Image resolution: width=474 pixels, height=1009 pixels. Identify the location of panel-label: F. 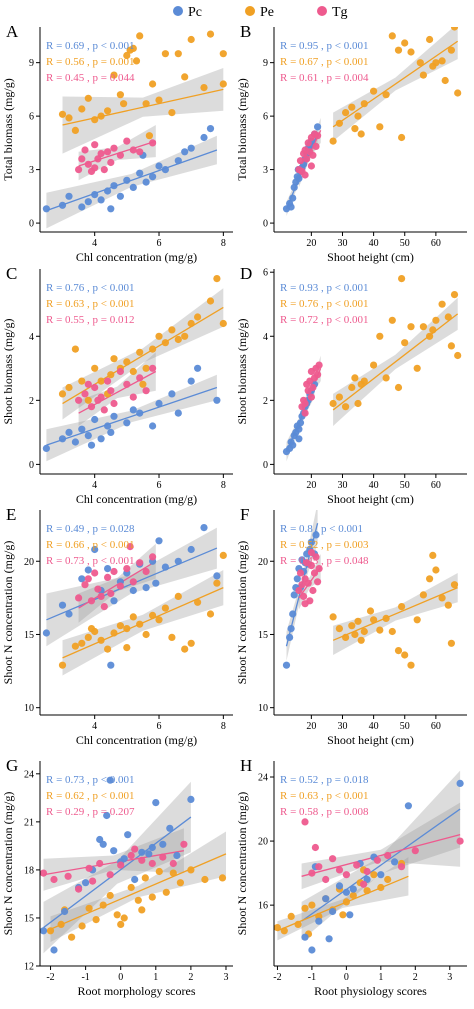
(244, 514).